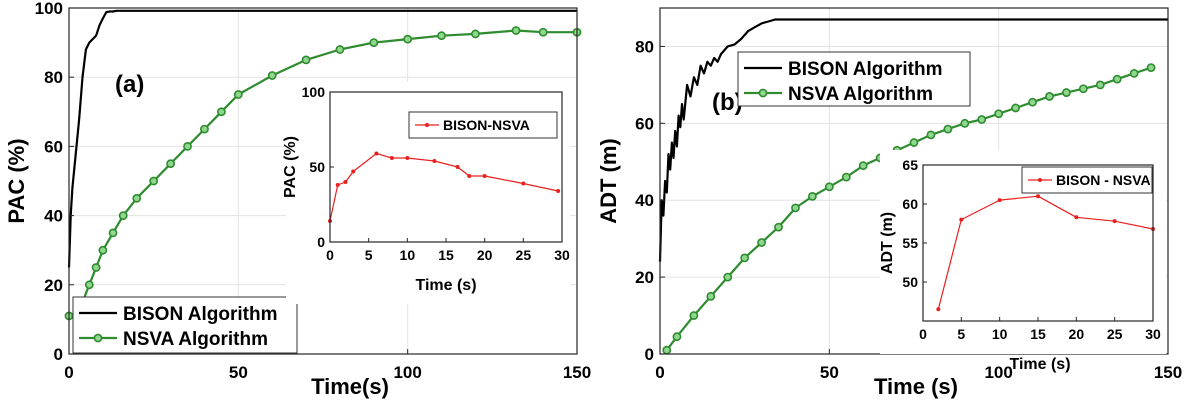 This screenshot has width=1196, height=404. What do you see at coordinates (129, 84) in the screenshot?
I see `panel-label: (a)` at bounding box center [129, 84].